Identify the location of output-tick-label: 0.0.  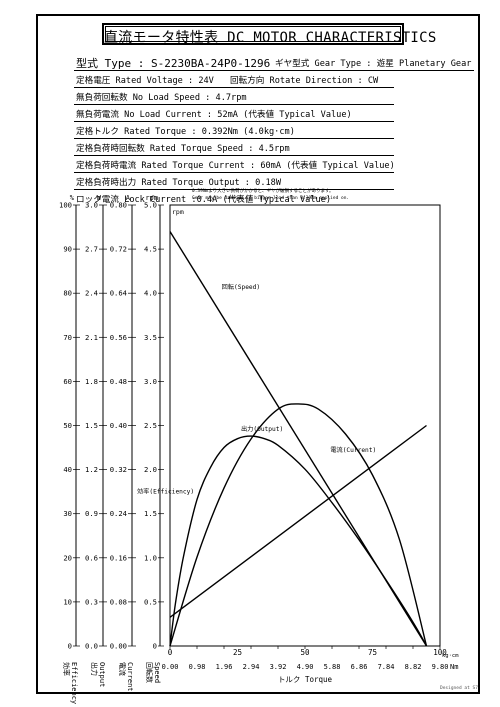
(91, 646).